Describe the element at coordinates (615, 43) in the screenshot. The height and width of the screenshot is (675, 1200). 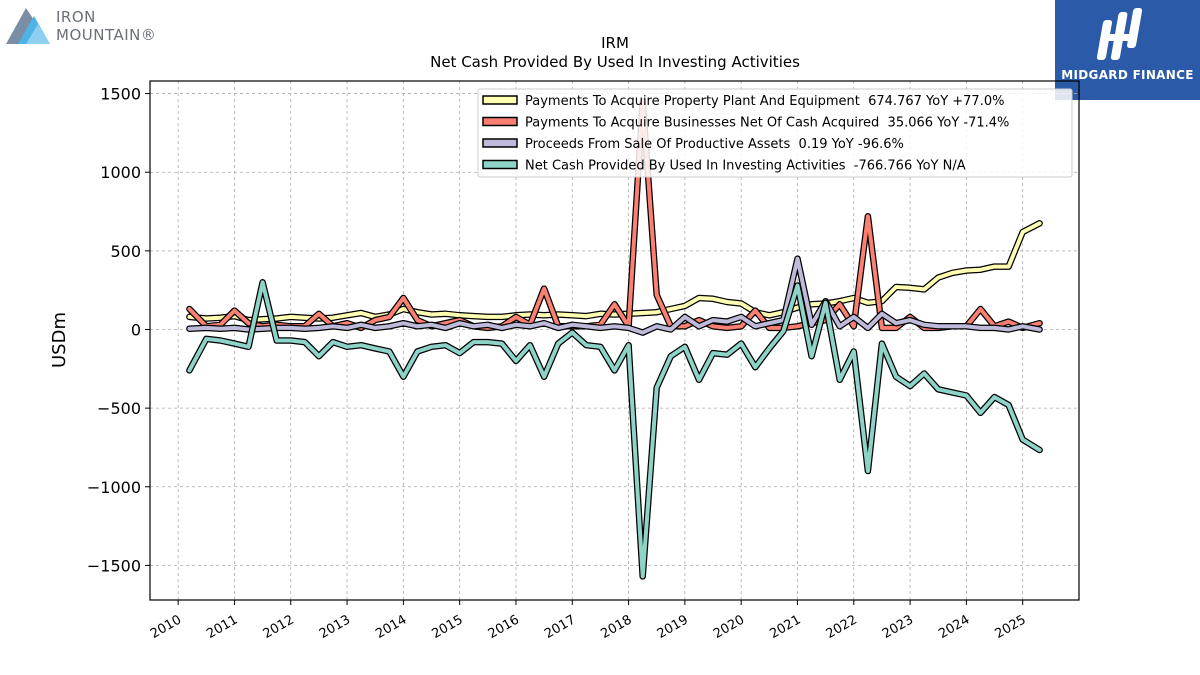
I see `chart-title: IRM` at that location.